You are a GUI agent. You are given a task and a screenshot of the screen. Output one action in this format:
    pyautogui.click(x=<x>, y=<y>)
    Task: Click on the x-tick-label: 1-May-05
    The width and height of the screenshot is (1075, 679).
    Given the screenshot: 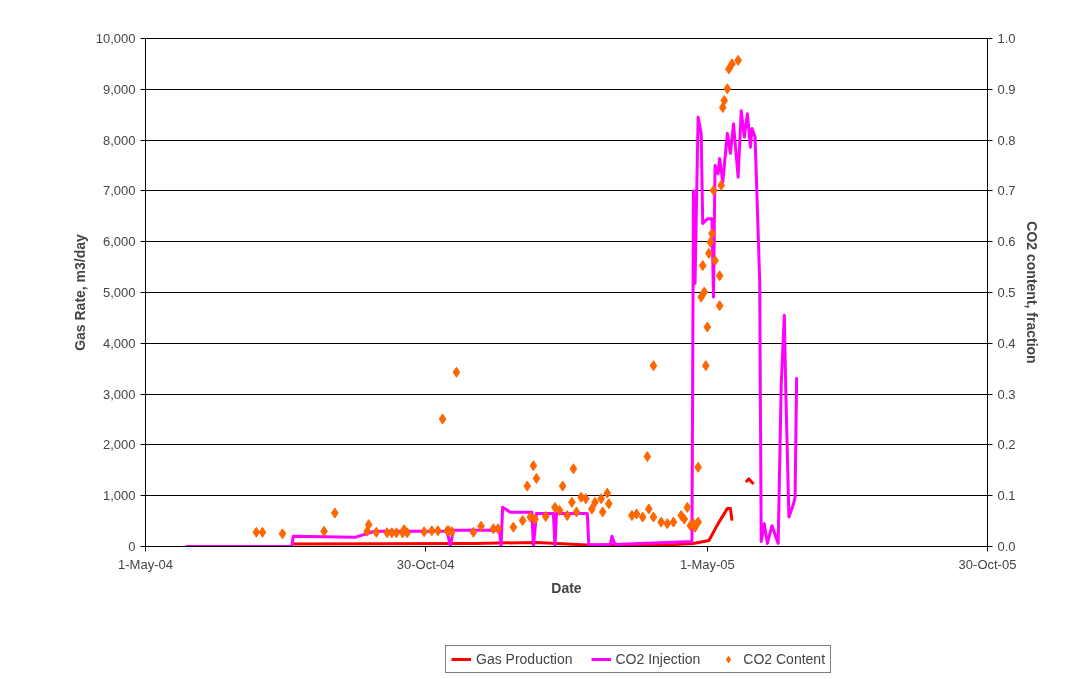 What is the action you would take?
    pyautogui.click(x=707, y=564)
    